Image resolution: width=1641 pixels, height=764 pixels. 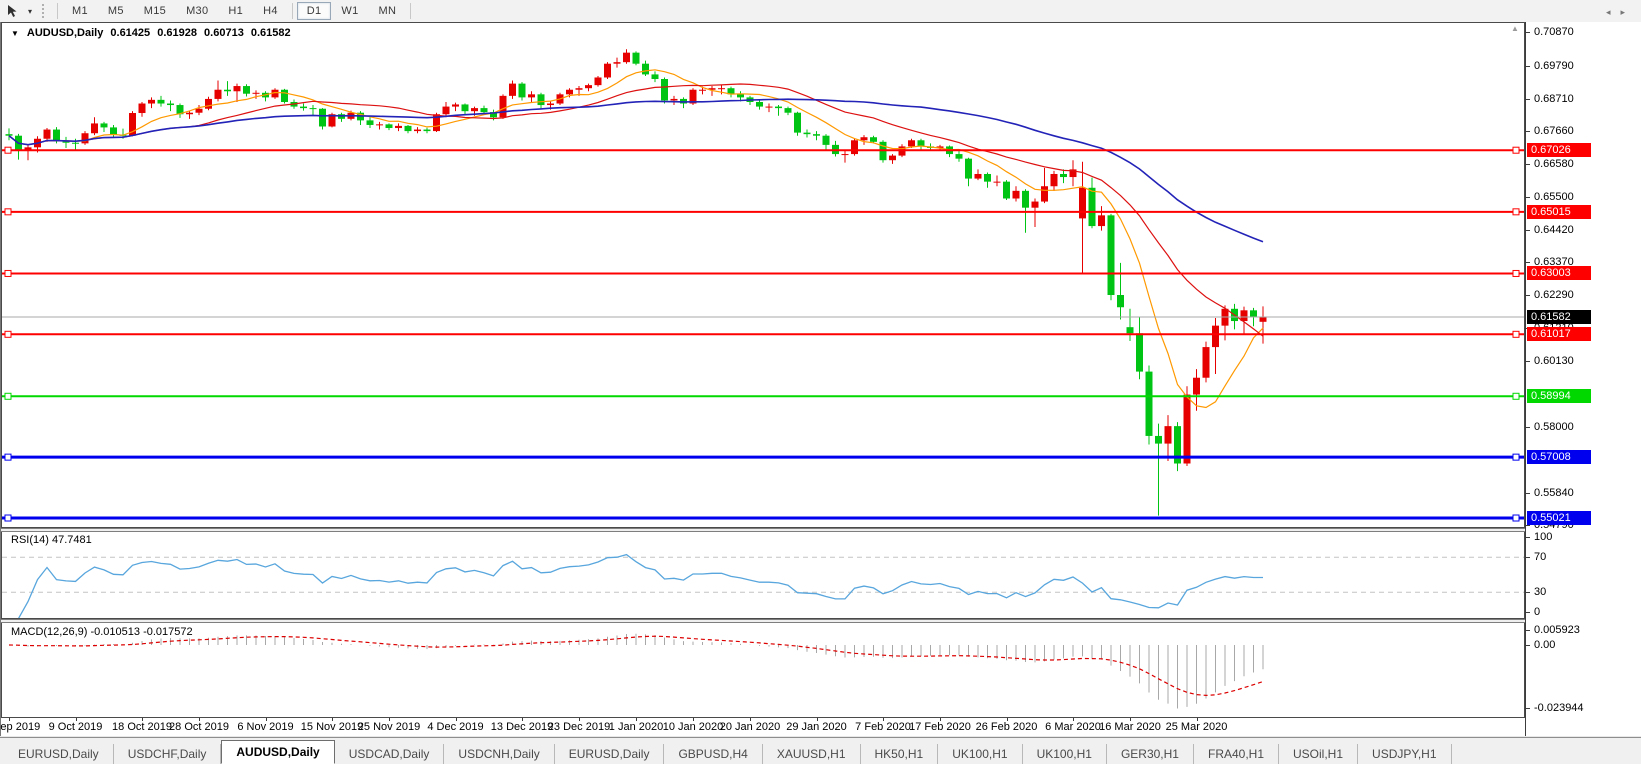 I want to click on price-tick-label: 0.68710, so click(x=1554, y=98).